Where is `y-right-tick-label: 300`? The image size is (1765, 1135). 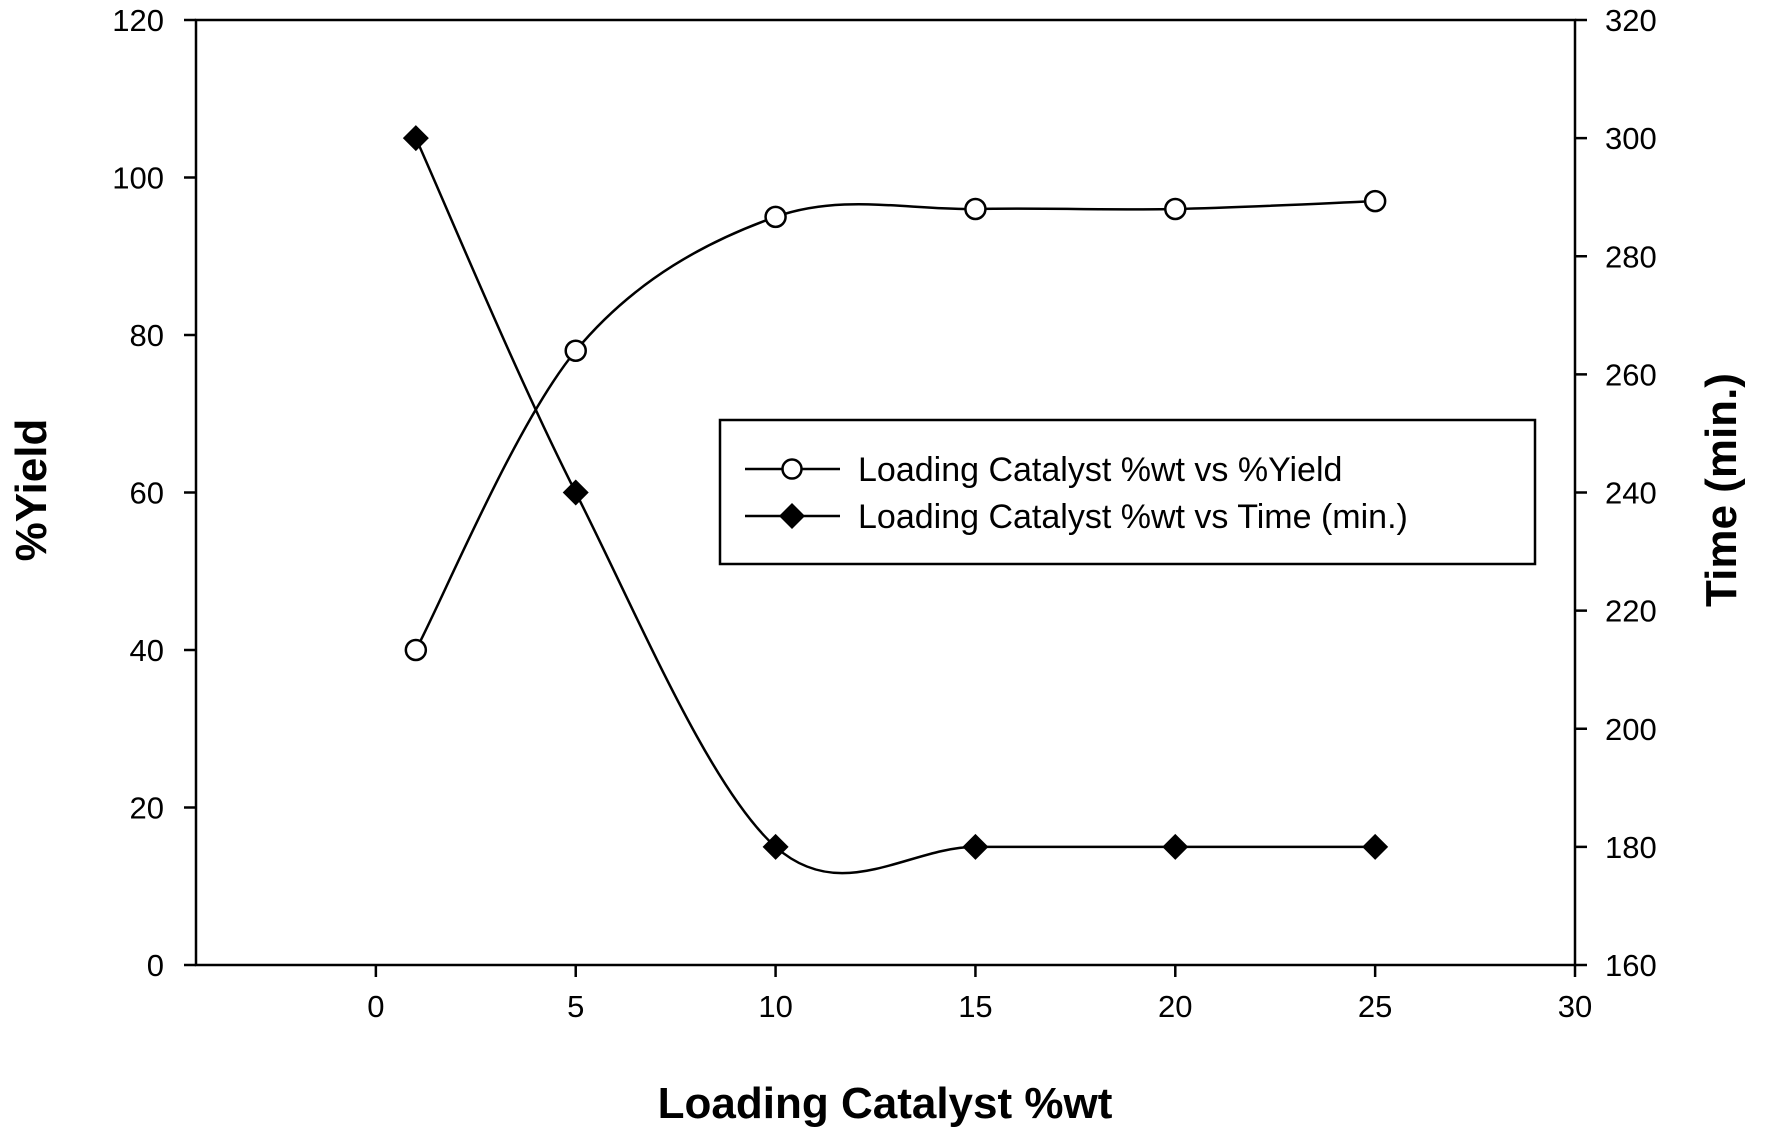 y-right-tick-label: 300 is located at coordinates (1631, 138).